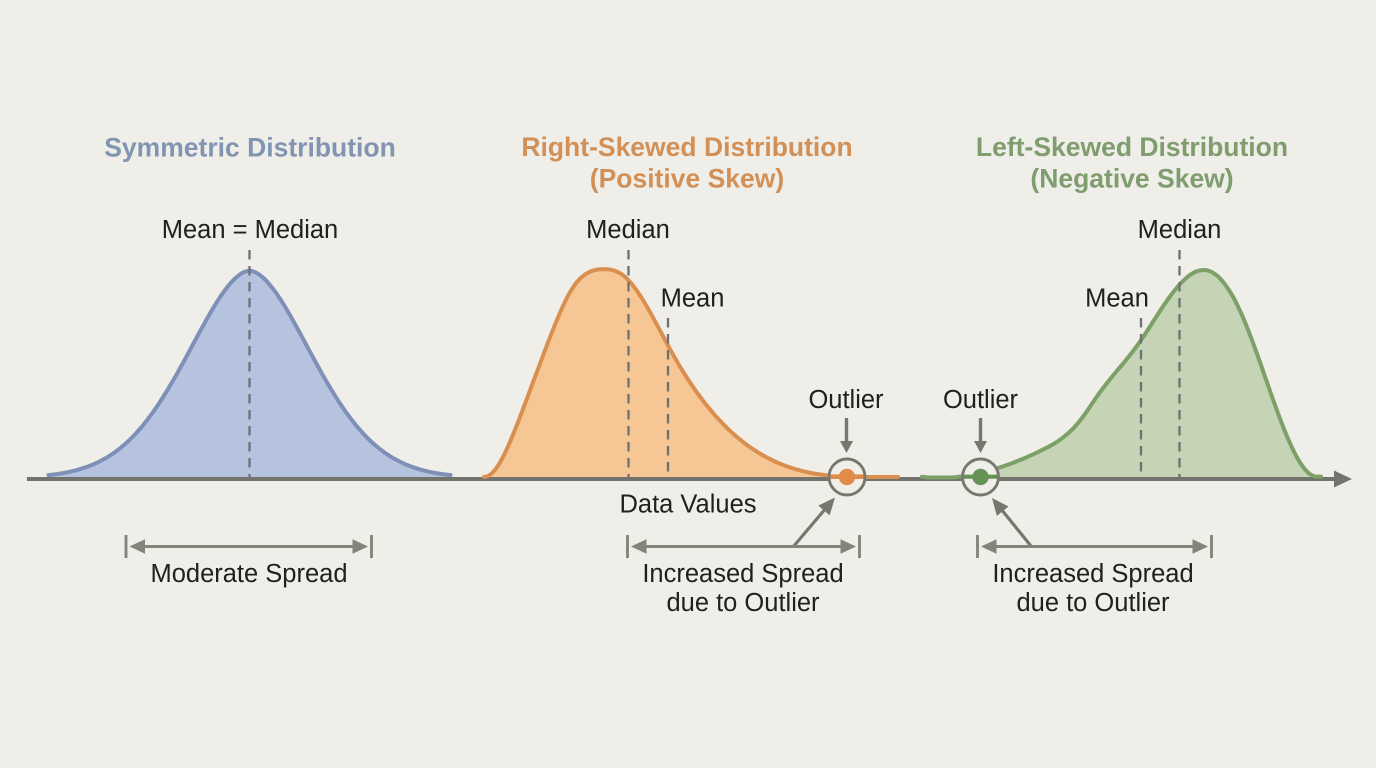  Describe the element at coordinates (250, 230) in the screenshot. I see `svg-text: Mean = Median` at that location.